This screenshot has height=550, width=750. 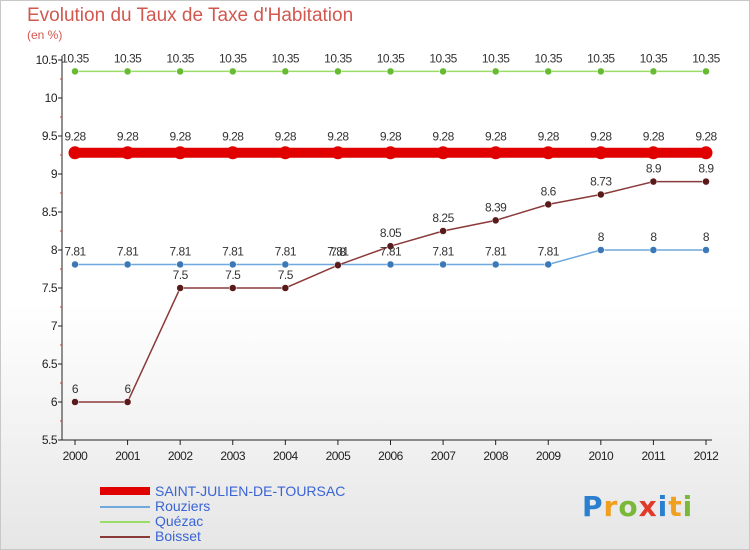 What do you see at coordinates (444, 456) in the screenshot?
I see `x-tick-label: 2007` at bounding box center [444, 456].